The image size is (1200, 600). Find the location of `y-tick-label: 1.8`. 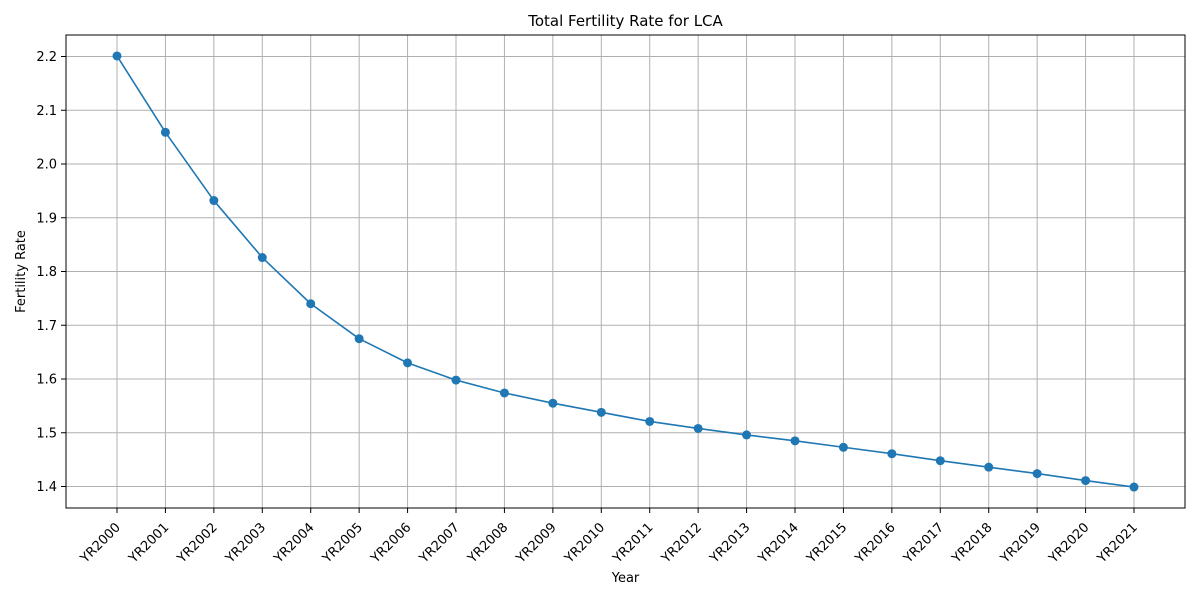

y-tick-label: 1.8 is located at coordinates (46, 272).